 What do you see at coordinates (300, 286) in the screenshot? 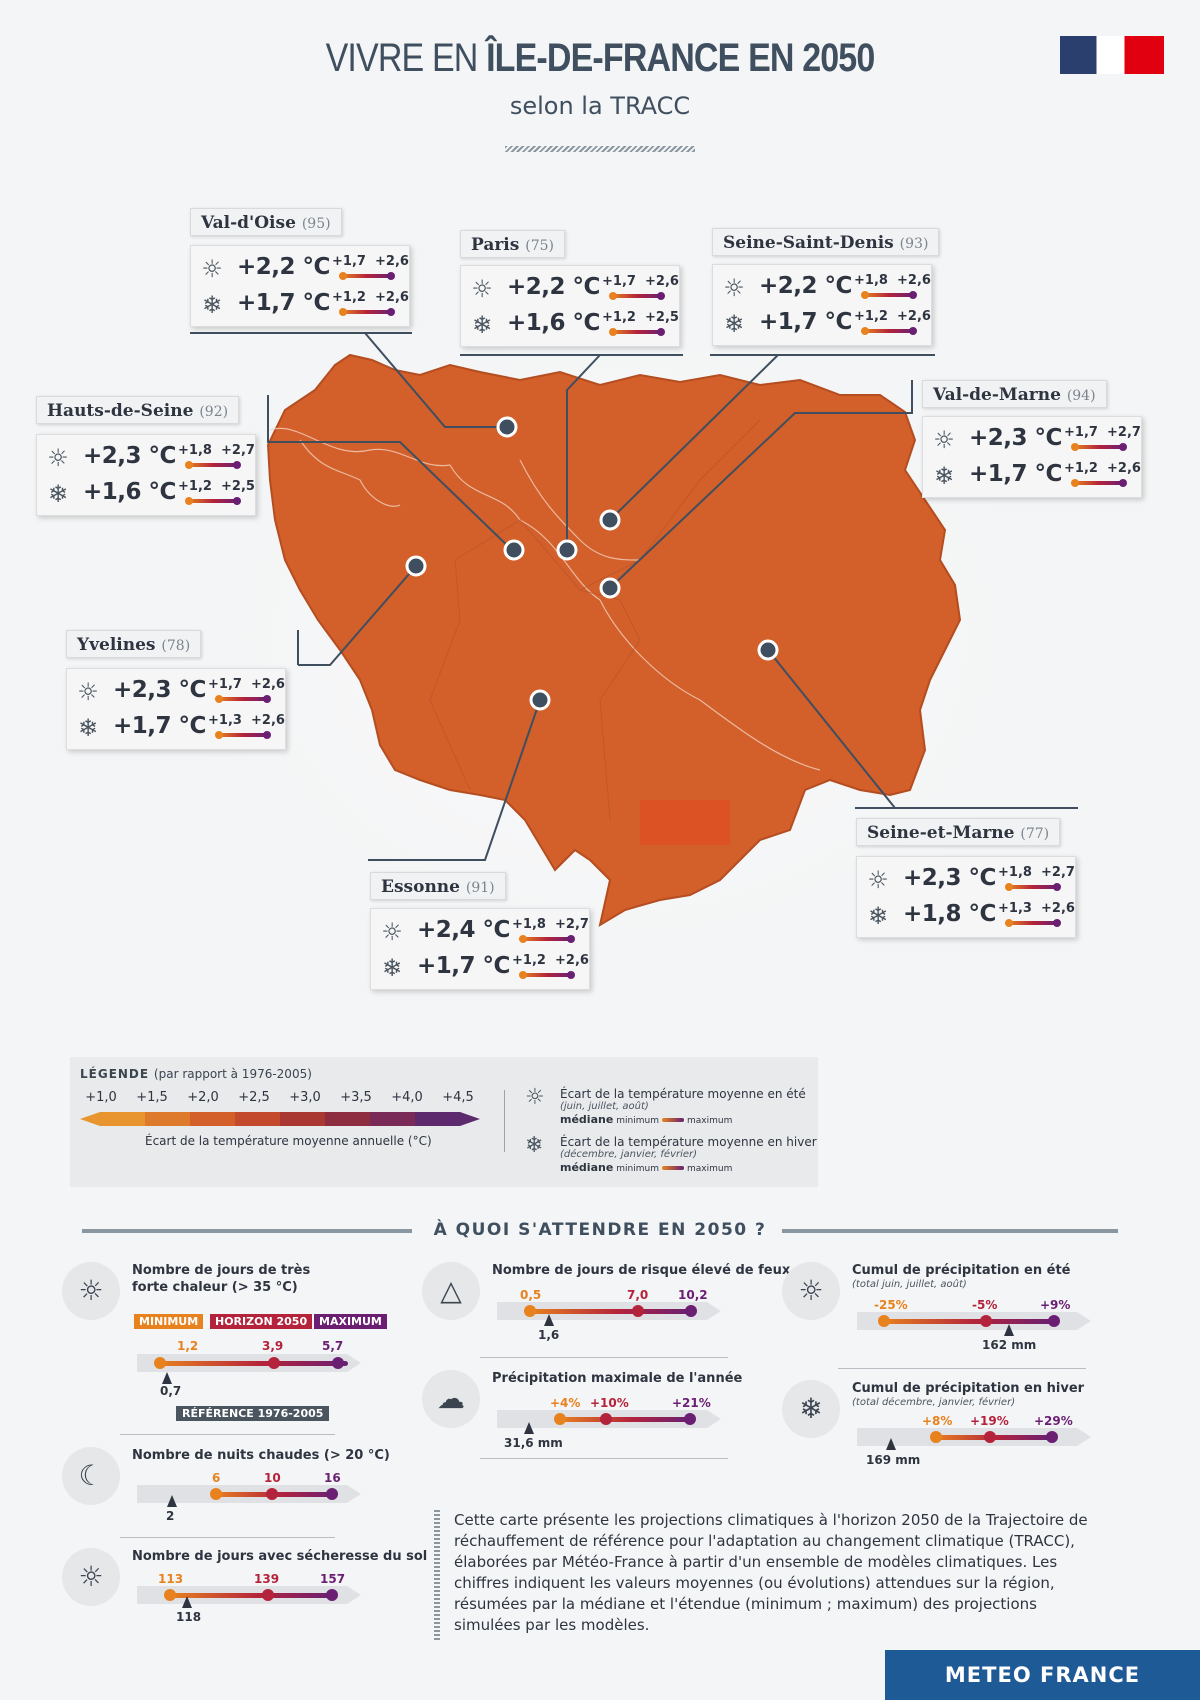
I see `department-card: ☼ +2,2 °C +1,7 +2,6 ❄ +1,7 °C +1,2 +2,6` at bounding box center [300, 286].